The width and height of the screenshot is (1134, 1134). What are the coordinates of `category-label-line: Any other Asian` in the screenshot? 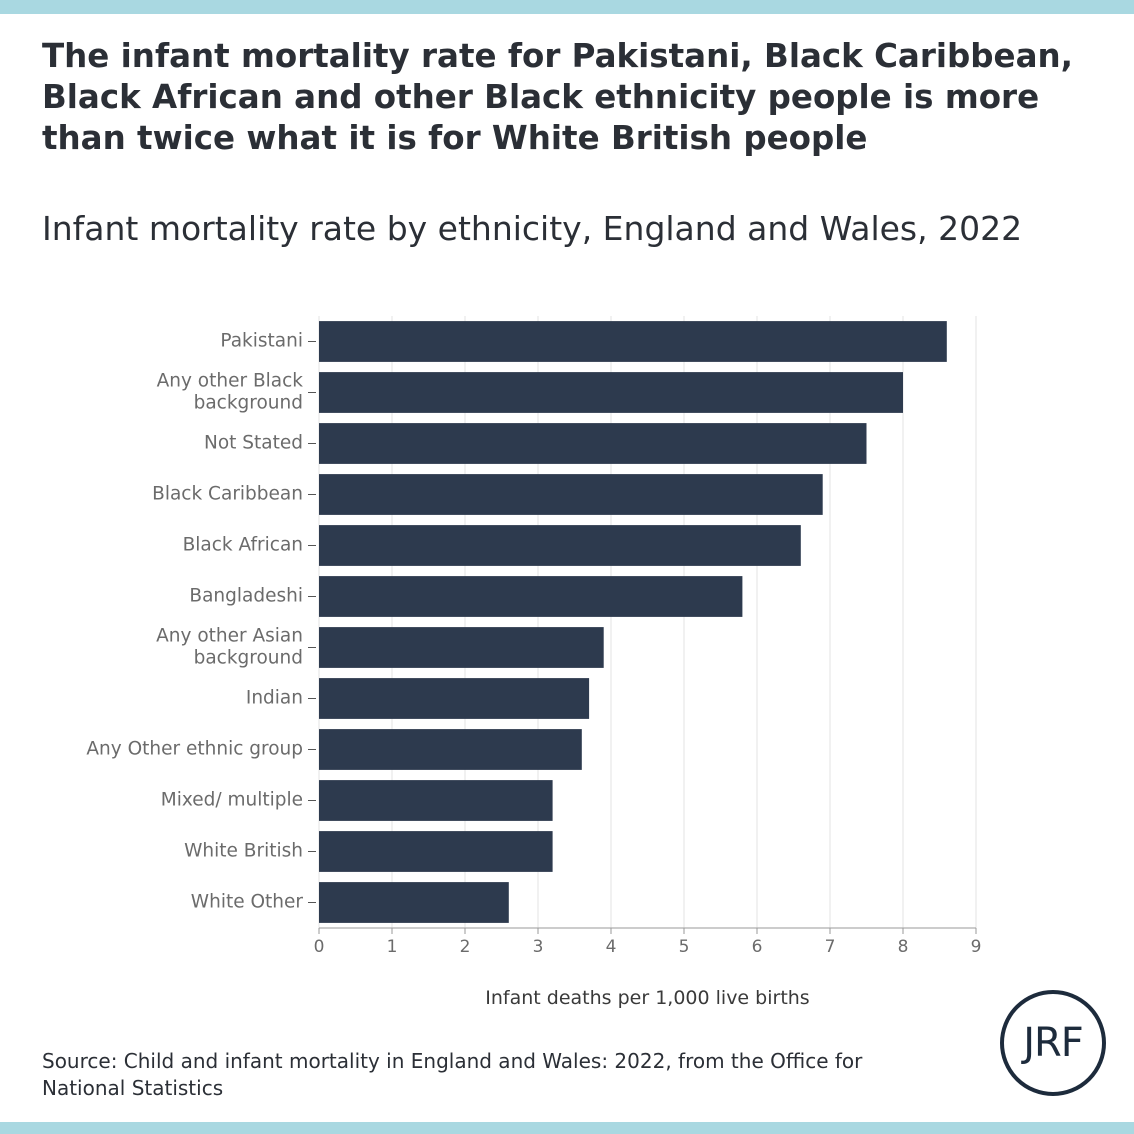 It's located at (229, 636).